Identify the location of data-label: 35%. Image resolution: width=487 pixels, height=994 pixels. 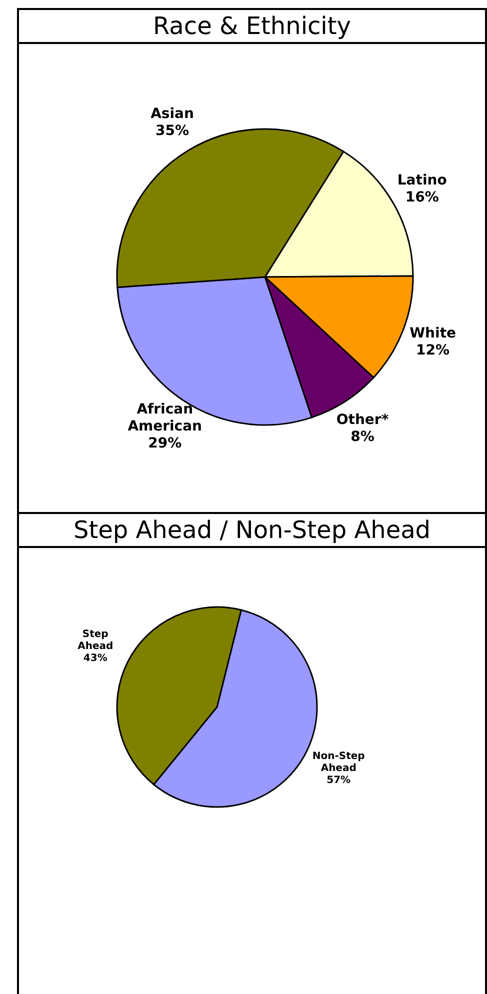
(173, 131).